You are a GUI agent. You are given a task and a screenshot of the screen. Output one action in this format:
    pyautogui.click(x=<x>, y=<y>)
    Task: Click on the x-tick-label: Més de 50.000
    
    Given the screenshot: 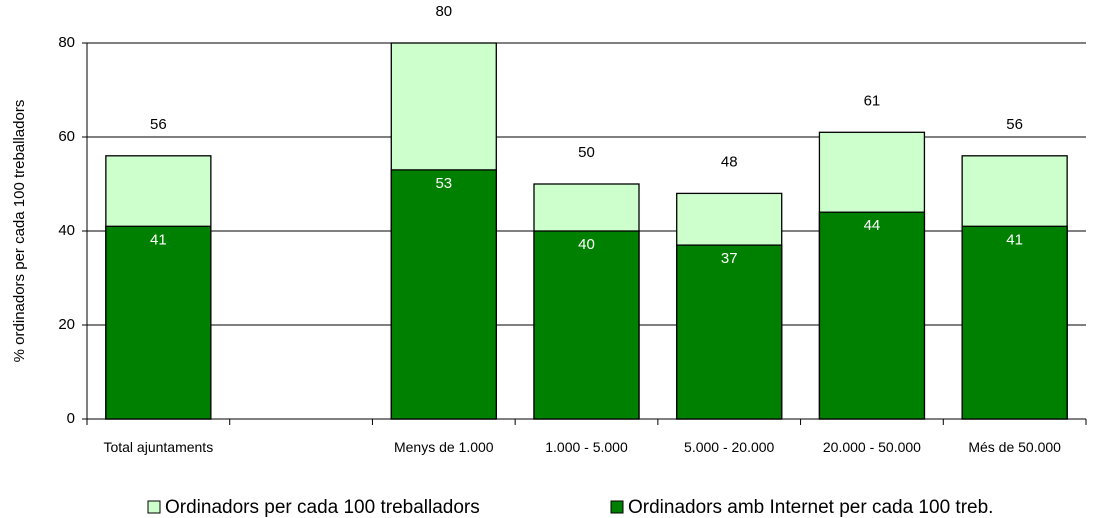 What is the action you would take?
    pyautogui.click(x=1014, y=447)
    